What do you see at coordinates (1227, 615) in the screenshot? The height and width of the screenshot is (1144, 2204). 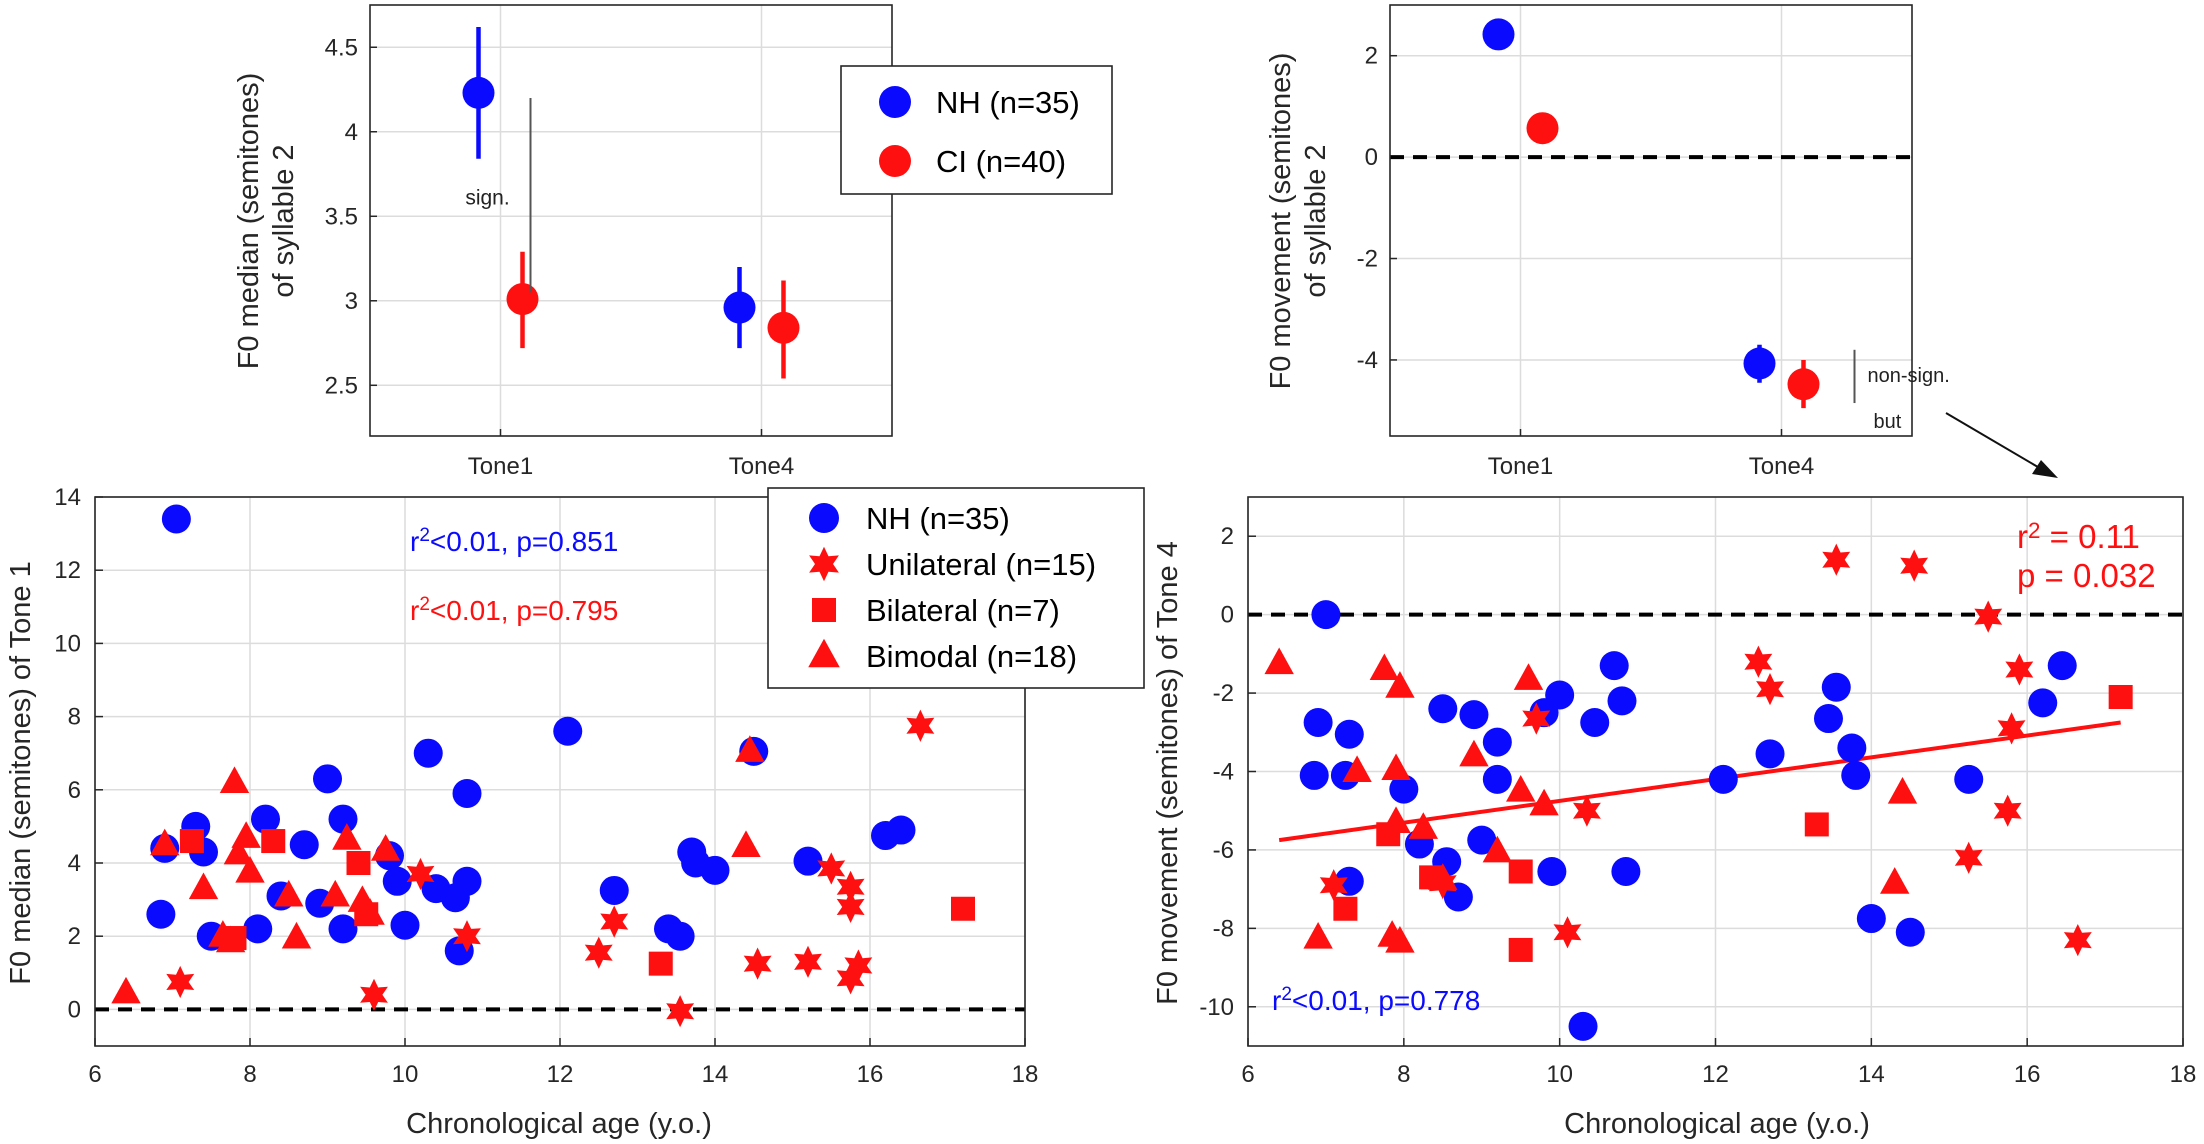 I see `panel-d-ytick-label: 0` at bounding box center [1227, 615].